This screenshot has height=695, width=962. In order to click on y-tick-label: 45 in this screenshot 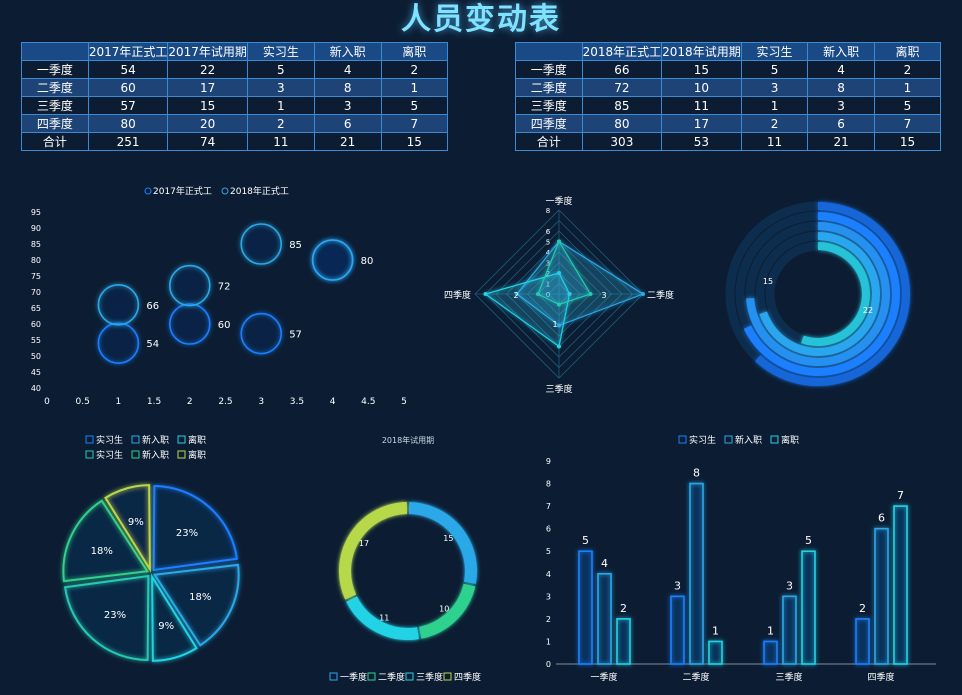, I will do `click(36, 372)`.